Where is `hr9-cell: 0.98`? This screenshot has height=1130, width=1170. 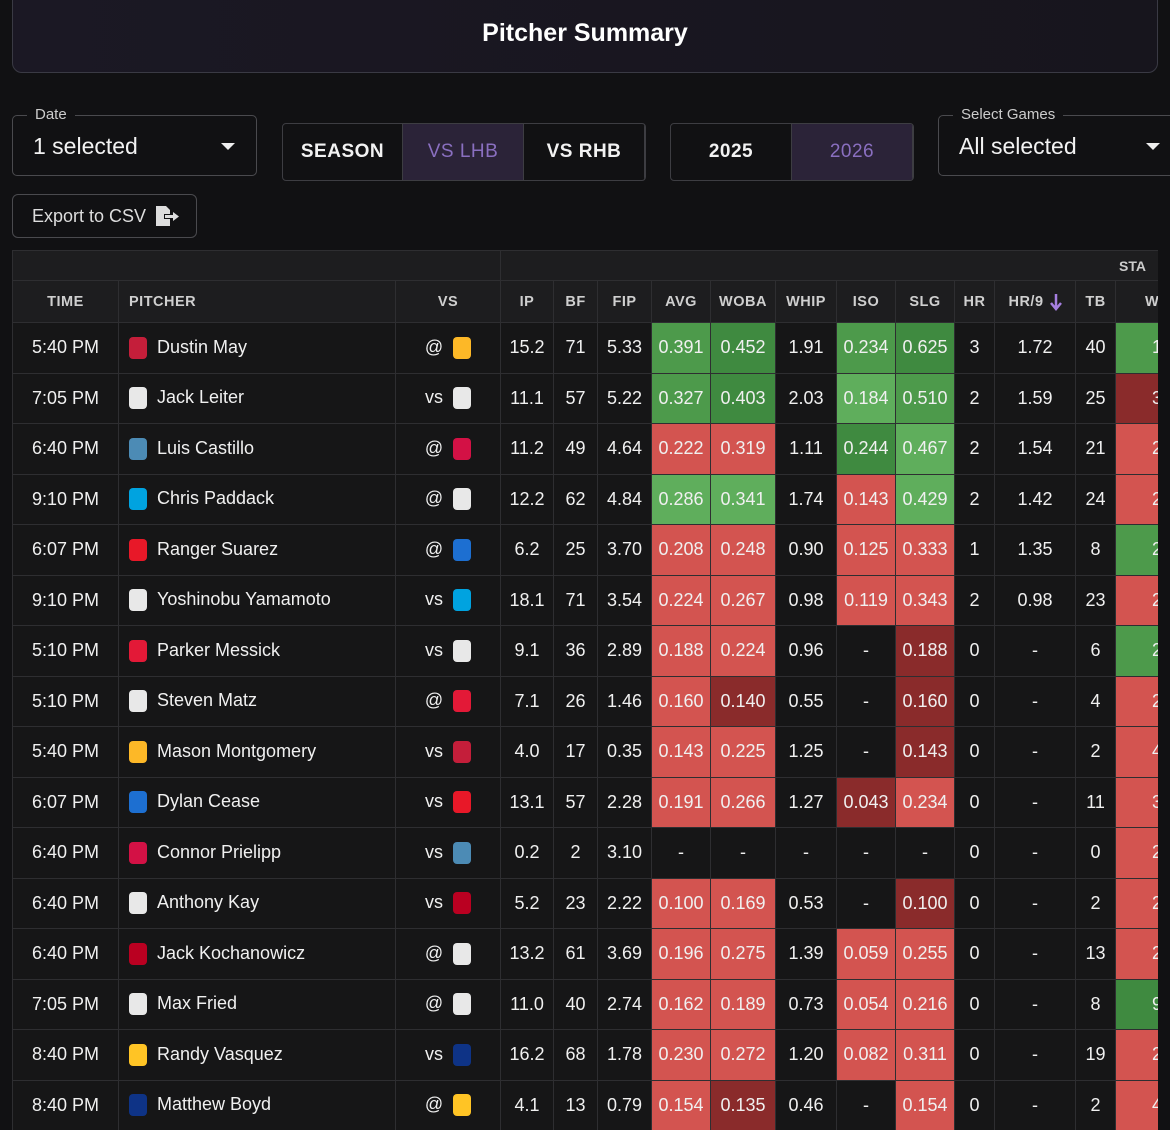 hr9-cell: 0.98 is located at coordinates (1035, 600).